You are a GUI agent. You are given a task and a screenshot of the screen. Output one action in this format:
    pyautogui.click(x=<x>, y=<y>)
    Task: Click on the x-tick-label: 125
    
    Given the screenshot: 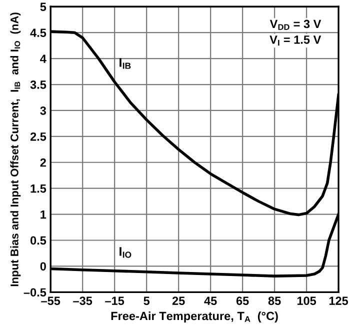 What is the action you would take?
    pyautogui.click(x=338, y=300)
    